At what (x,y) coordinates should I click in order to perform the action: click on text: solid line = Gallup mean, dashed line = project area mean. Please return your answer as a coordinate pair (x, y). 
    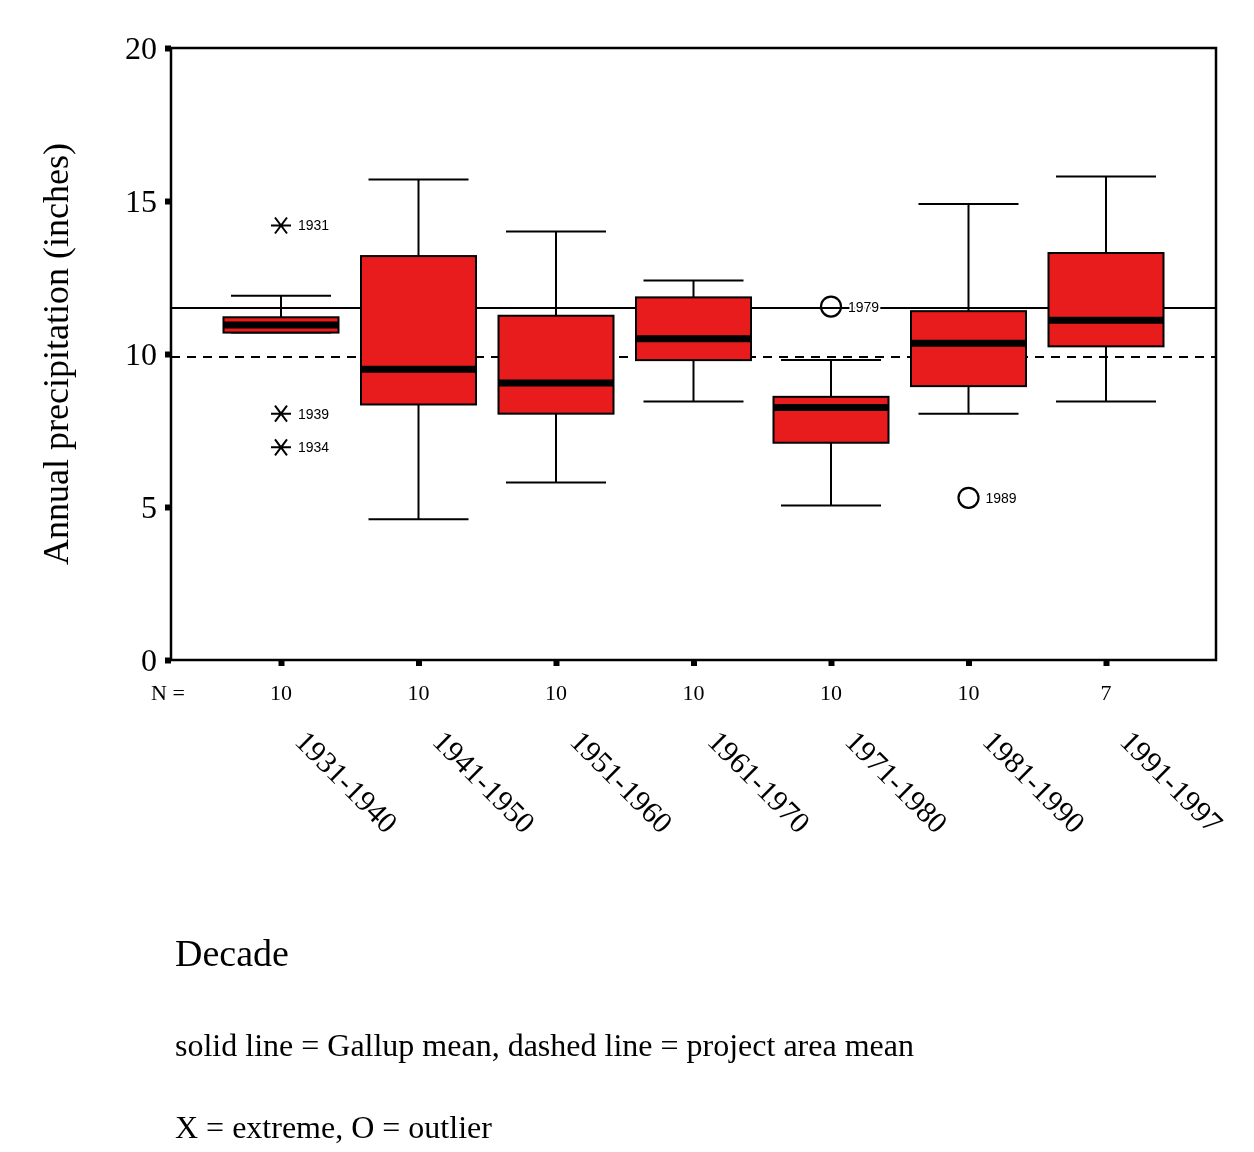
    Looking at the image, I should click on (544, 1045).